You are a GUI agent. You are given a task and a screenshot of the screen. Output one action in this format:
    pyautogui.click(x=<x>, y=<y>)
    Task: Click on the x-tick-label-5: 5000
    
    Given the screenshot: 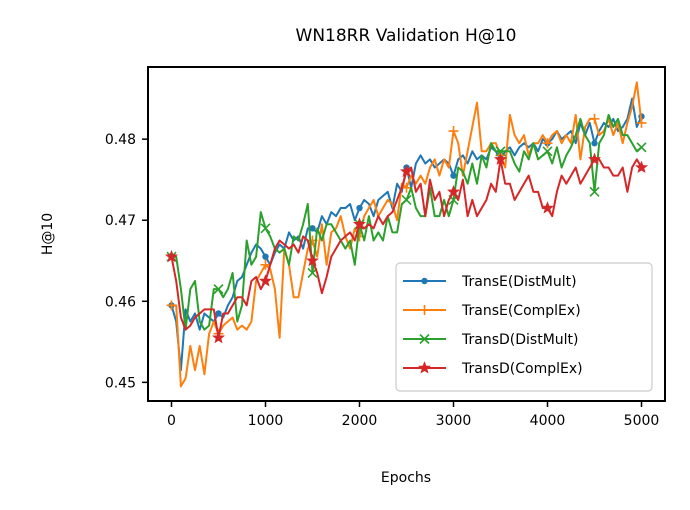 What is the action you would take?
    pyautogui.click(x=642, y=421)
    